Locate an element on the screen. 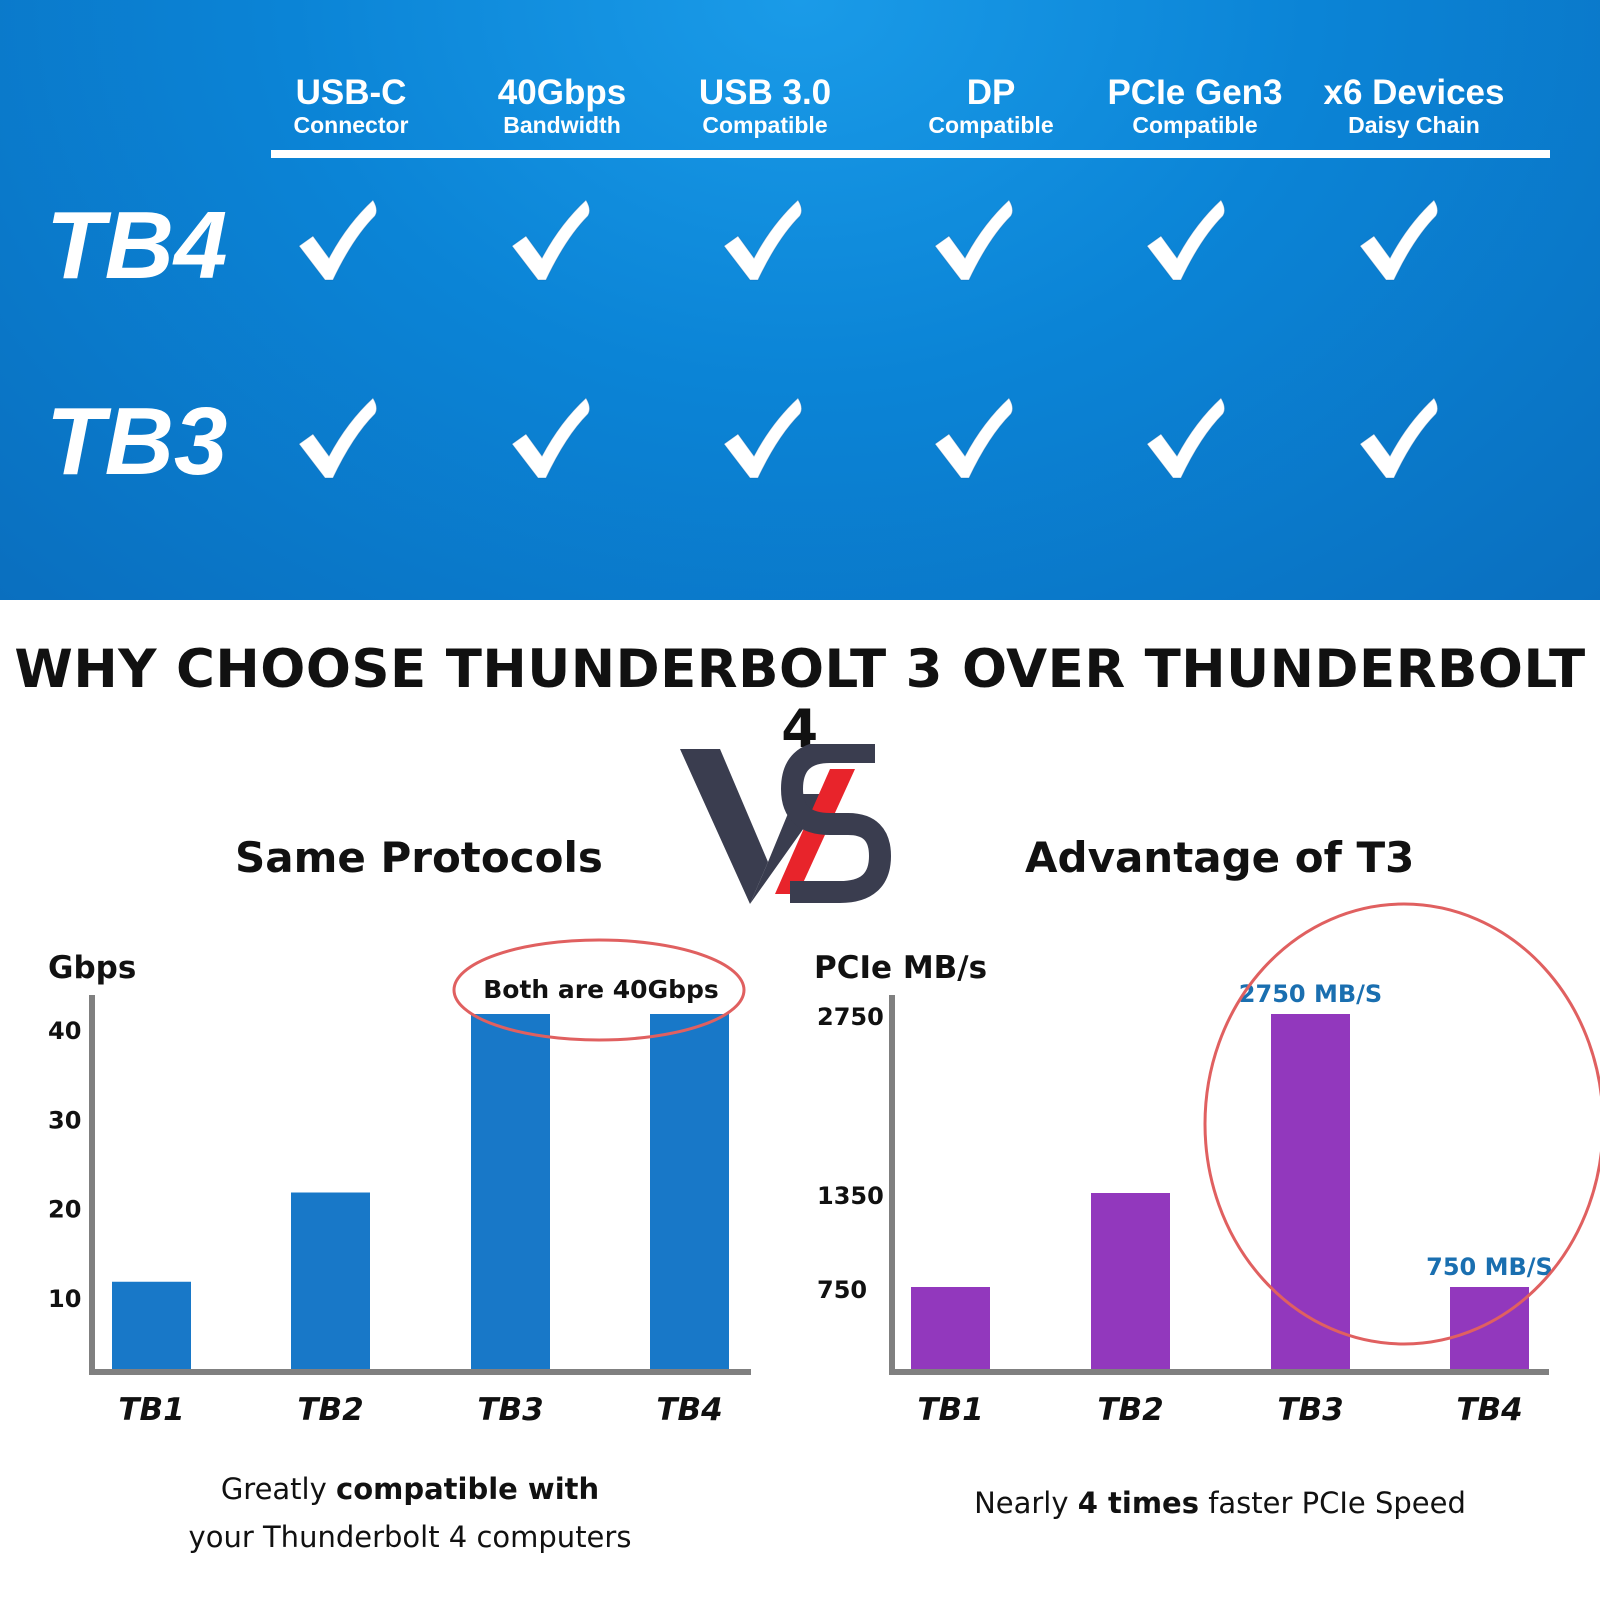 The width and height of the screenshot is (1600, 1600). caption-text: Nearly is located at coordinates (1026, 1503).